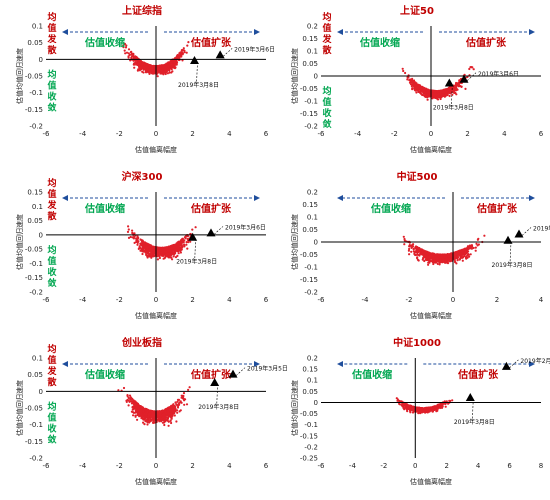  What do you see at coordinates (192, 300) in the screenshot?
I see `x-tick-label: 2` at bounding box center [192, 300].